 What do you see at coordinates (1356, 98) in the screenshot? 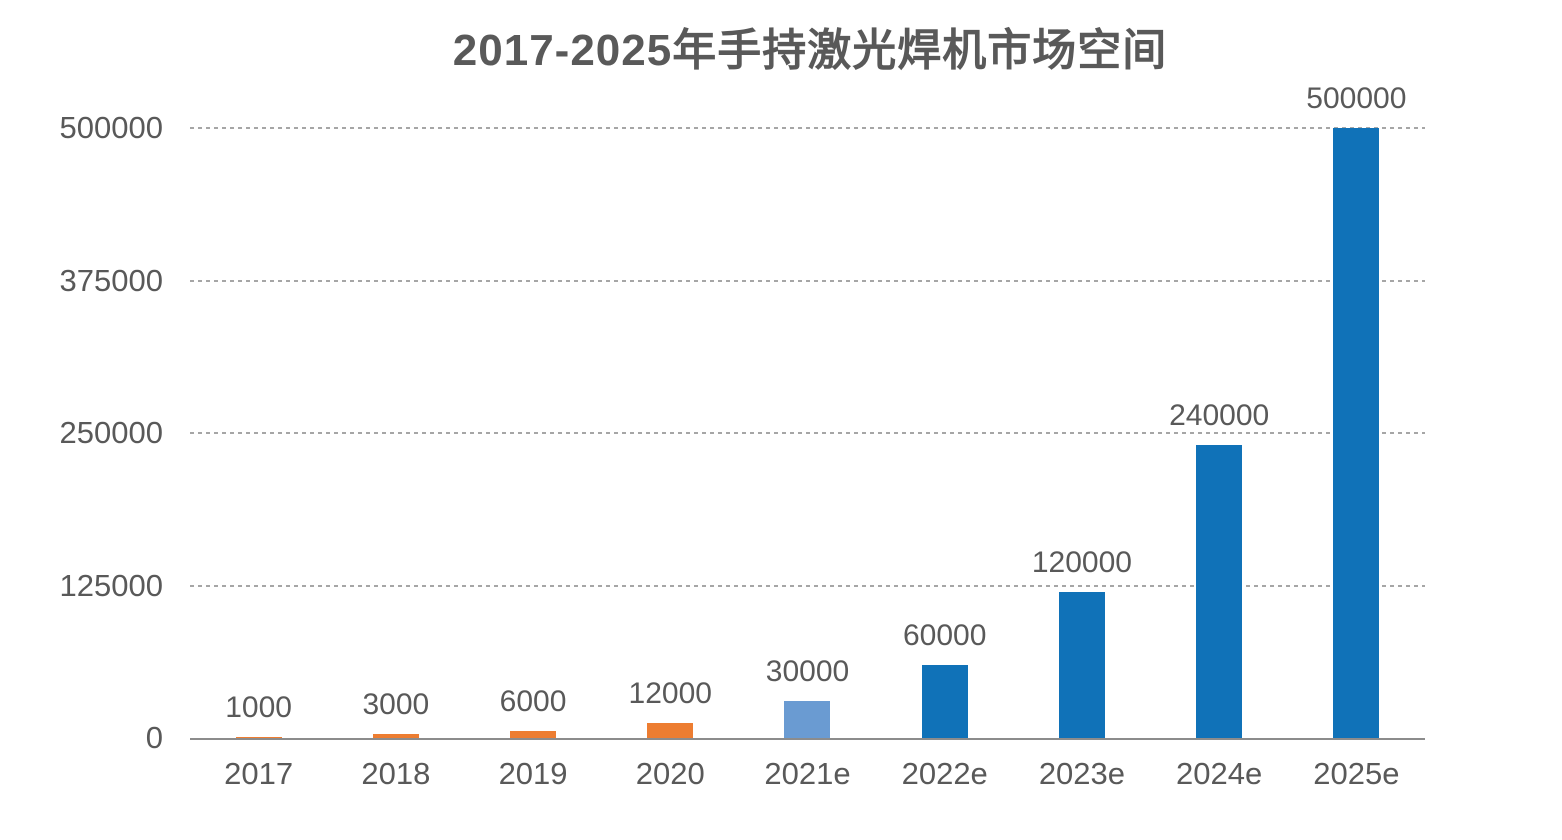
I see `bar-value-label-2025e: 500000` at bounding box center [1356, 98].